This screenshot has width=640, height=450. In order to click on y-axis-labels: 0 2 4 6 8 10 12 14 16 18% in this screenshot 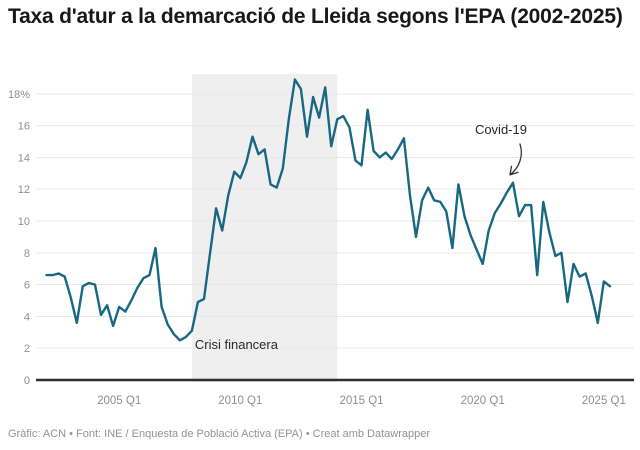, I will do `click(19, 238)`.